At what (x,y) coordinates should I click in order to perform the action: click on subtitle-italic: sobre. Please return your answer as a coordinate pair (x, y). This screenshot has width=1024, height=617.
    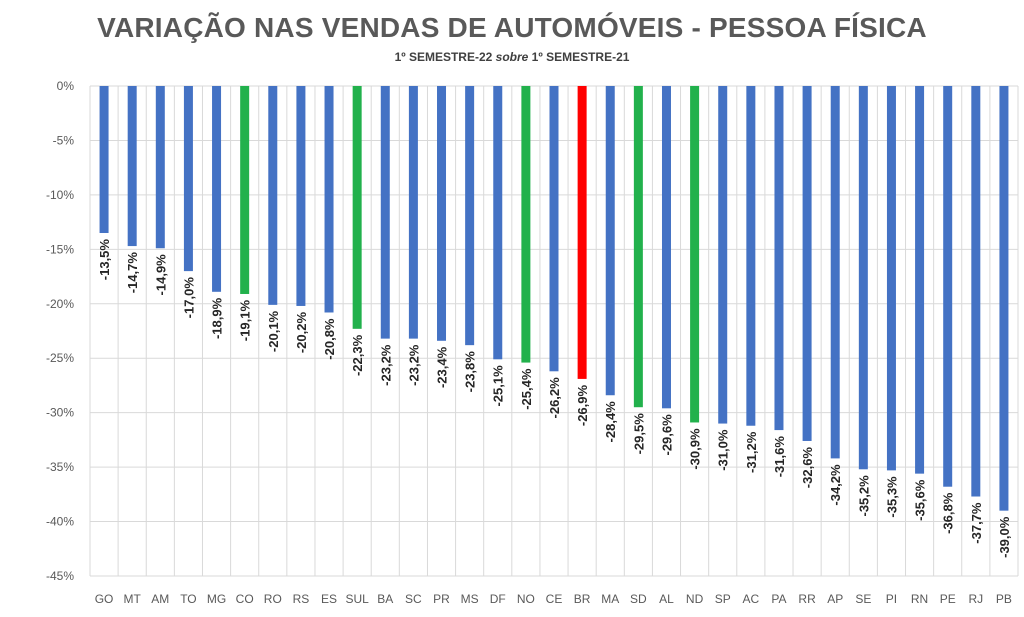
    Looking at the image, I should click on (512, 57).